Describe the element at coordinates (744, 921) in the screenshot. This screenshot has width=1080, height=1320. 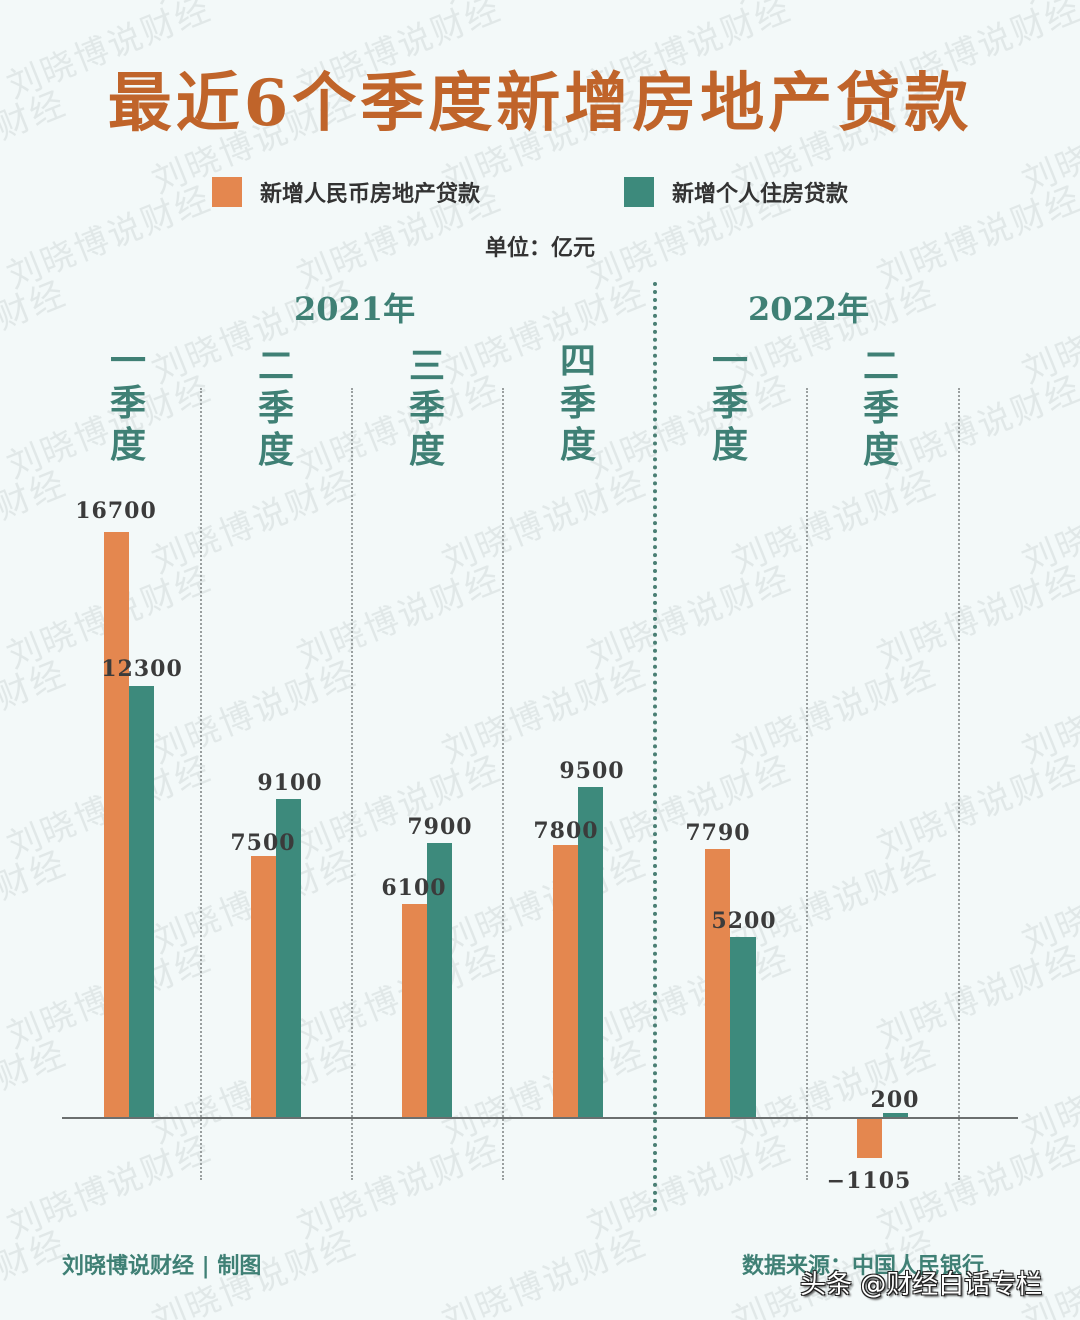
I see `value-label: 5200` at that location.